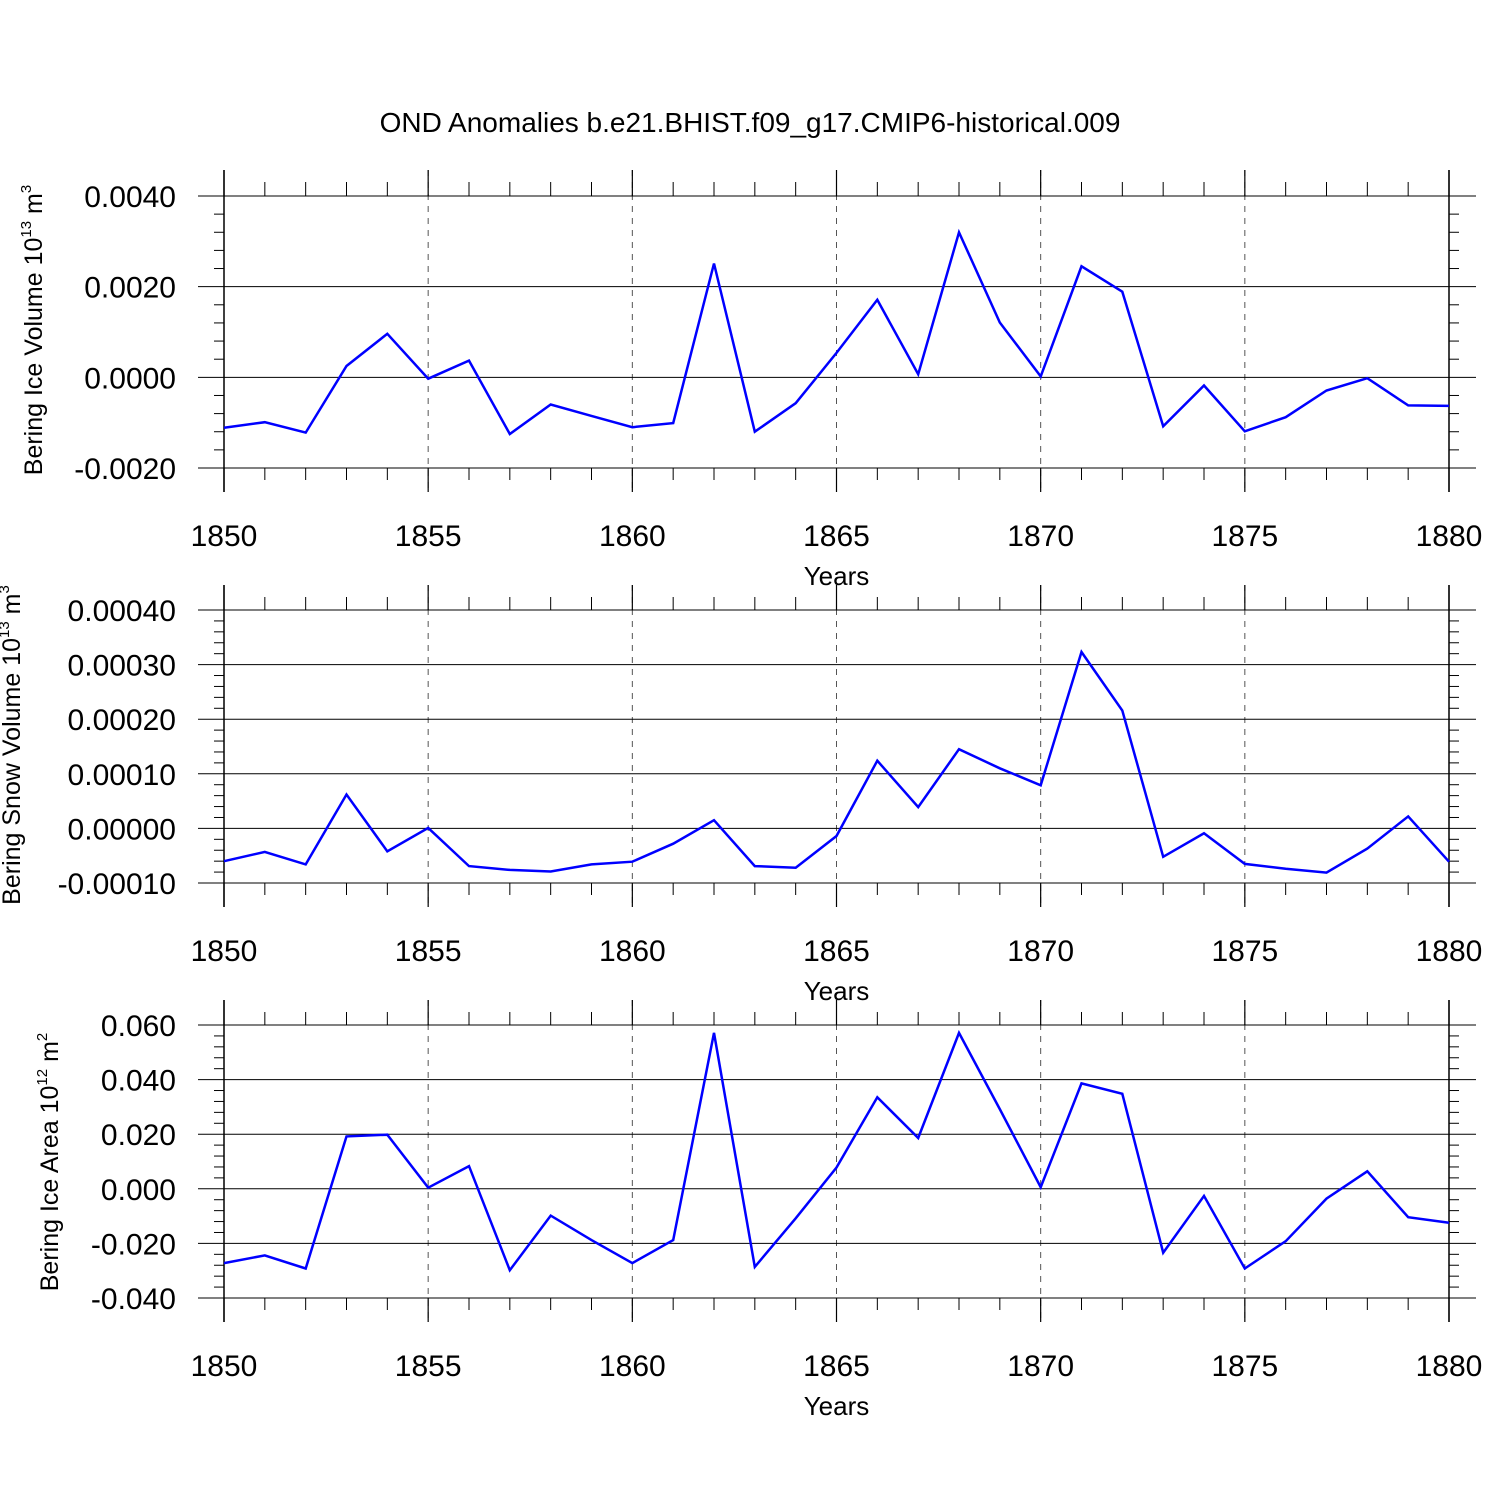 The height and width of the screenshot is (1500, 1500). I want to click on y-tick-label: -0.0020, so click(125, 469).